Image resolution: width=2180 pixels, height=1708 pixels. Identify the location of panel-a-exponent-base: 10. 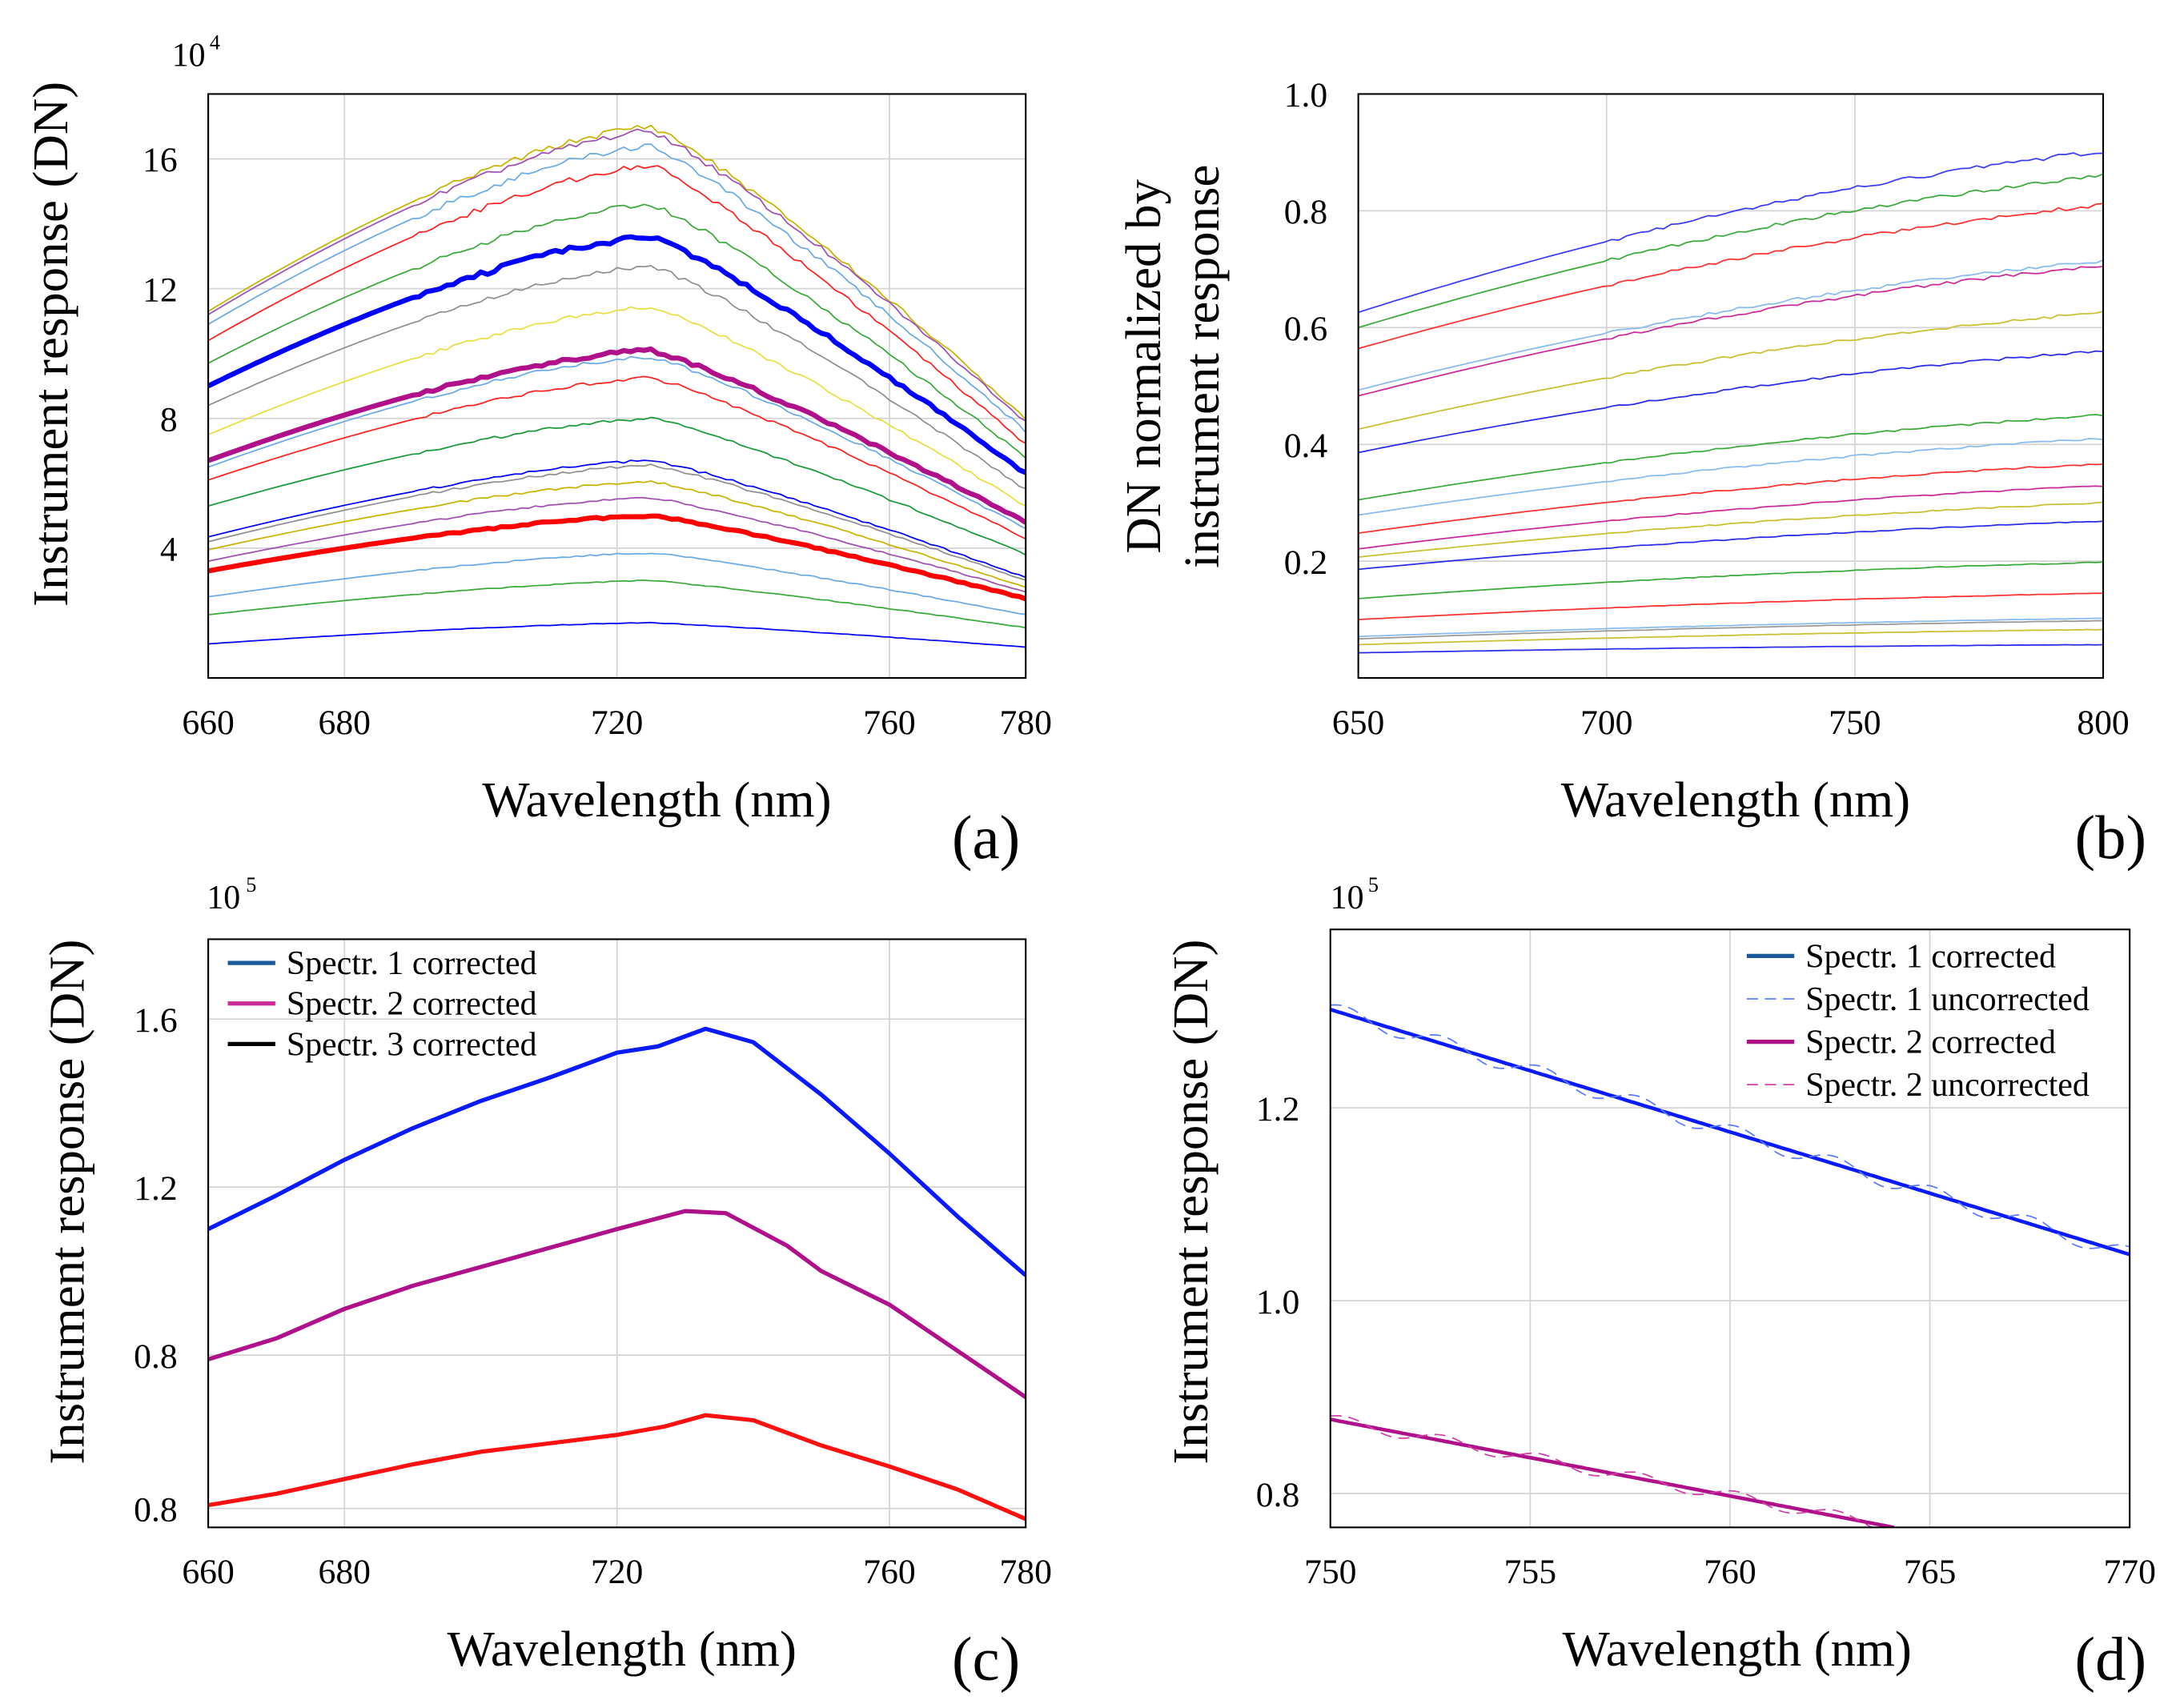
(189, 56).